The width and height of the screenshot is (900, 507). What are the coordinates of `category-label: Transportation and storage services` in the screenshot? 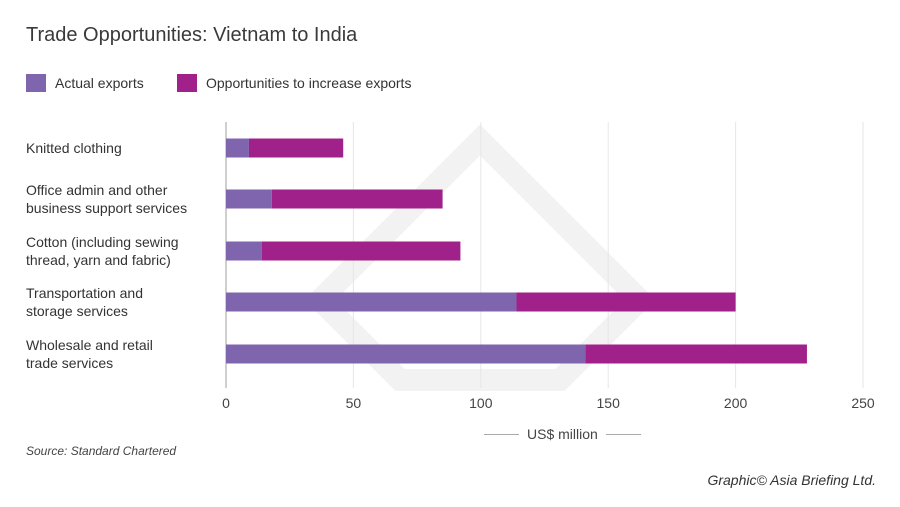 It's located at (121, 302).